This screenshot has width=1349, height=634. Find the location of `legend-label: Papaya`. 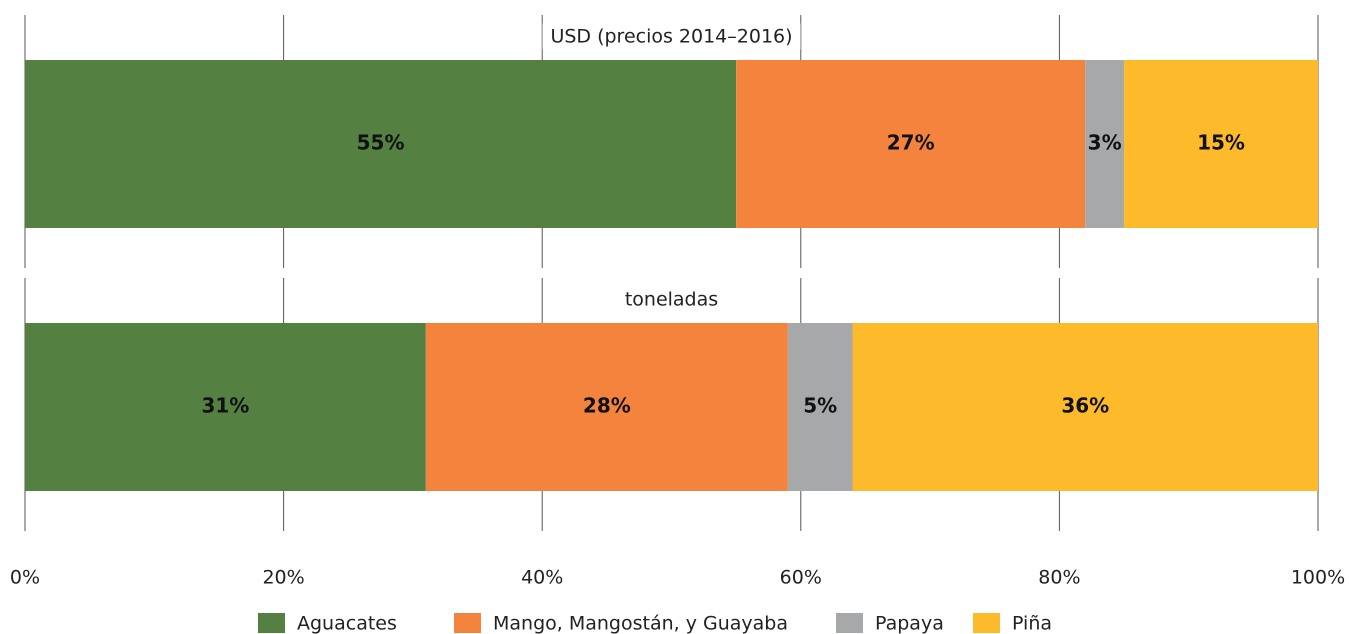

legend-label: Papaya is located at coordinates (909, 623).